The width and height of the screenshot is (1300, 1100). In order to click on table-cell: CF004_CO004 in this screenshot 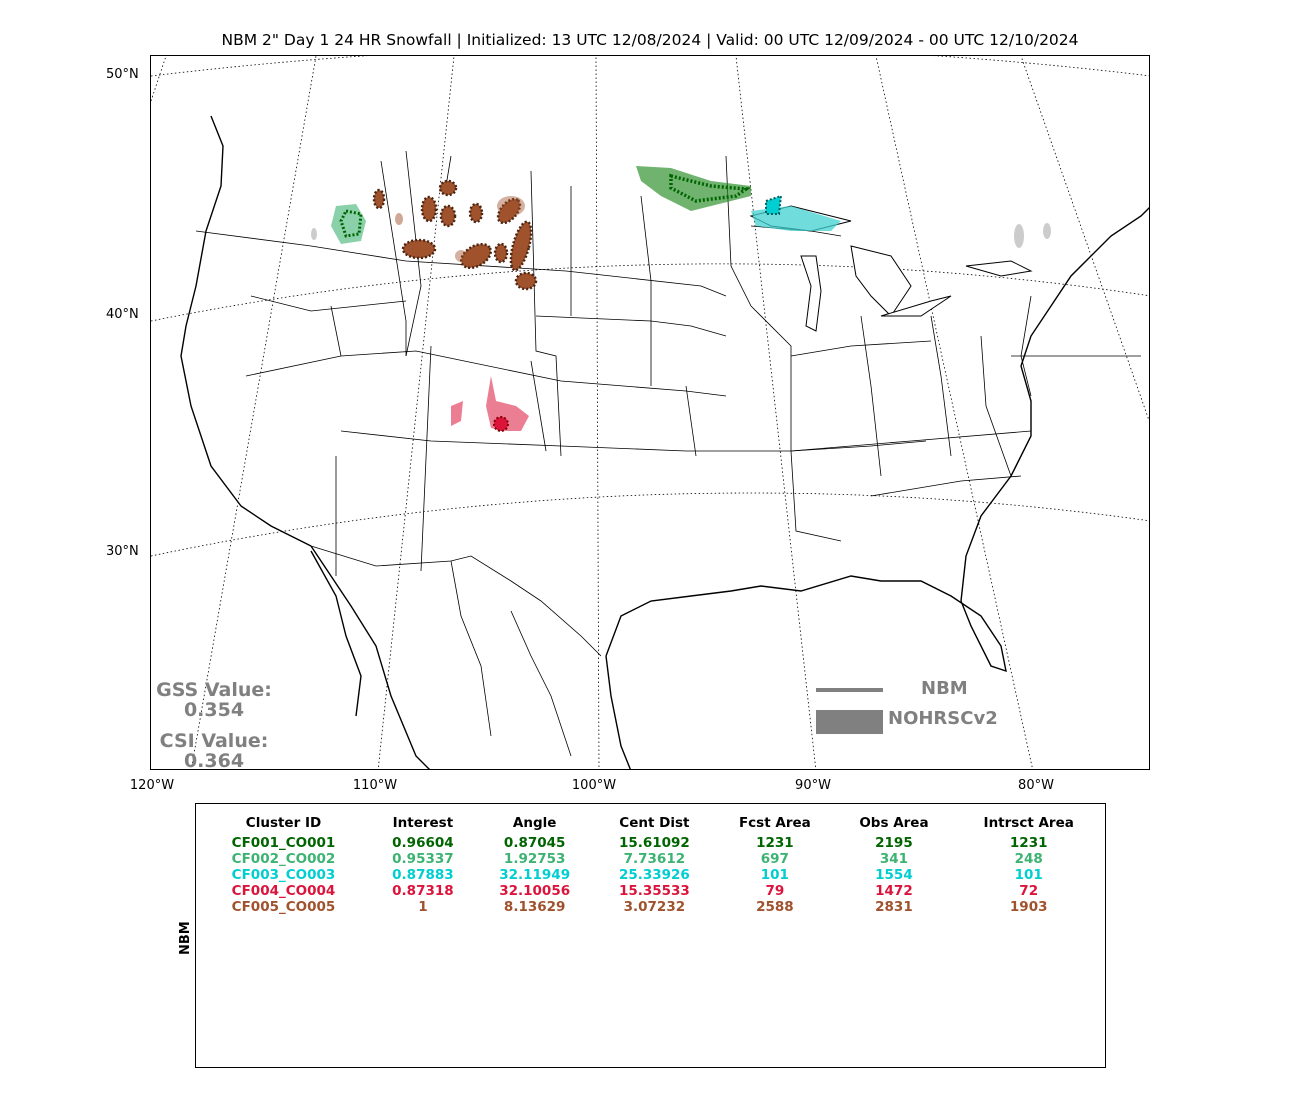, I will do `click(283, 891)`.